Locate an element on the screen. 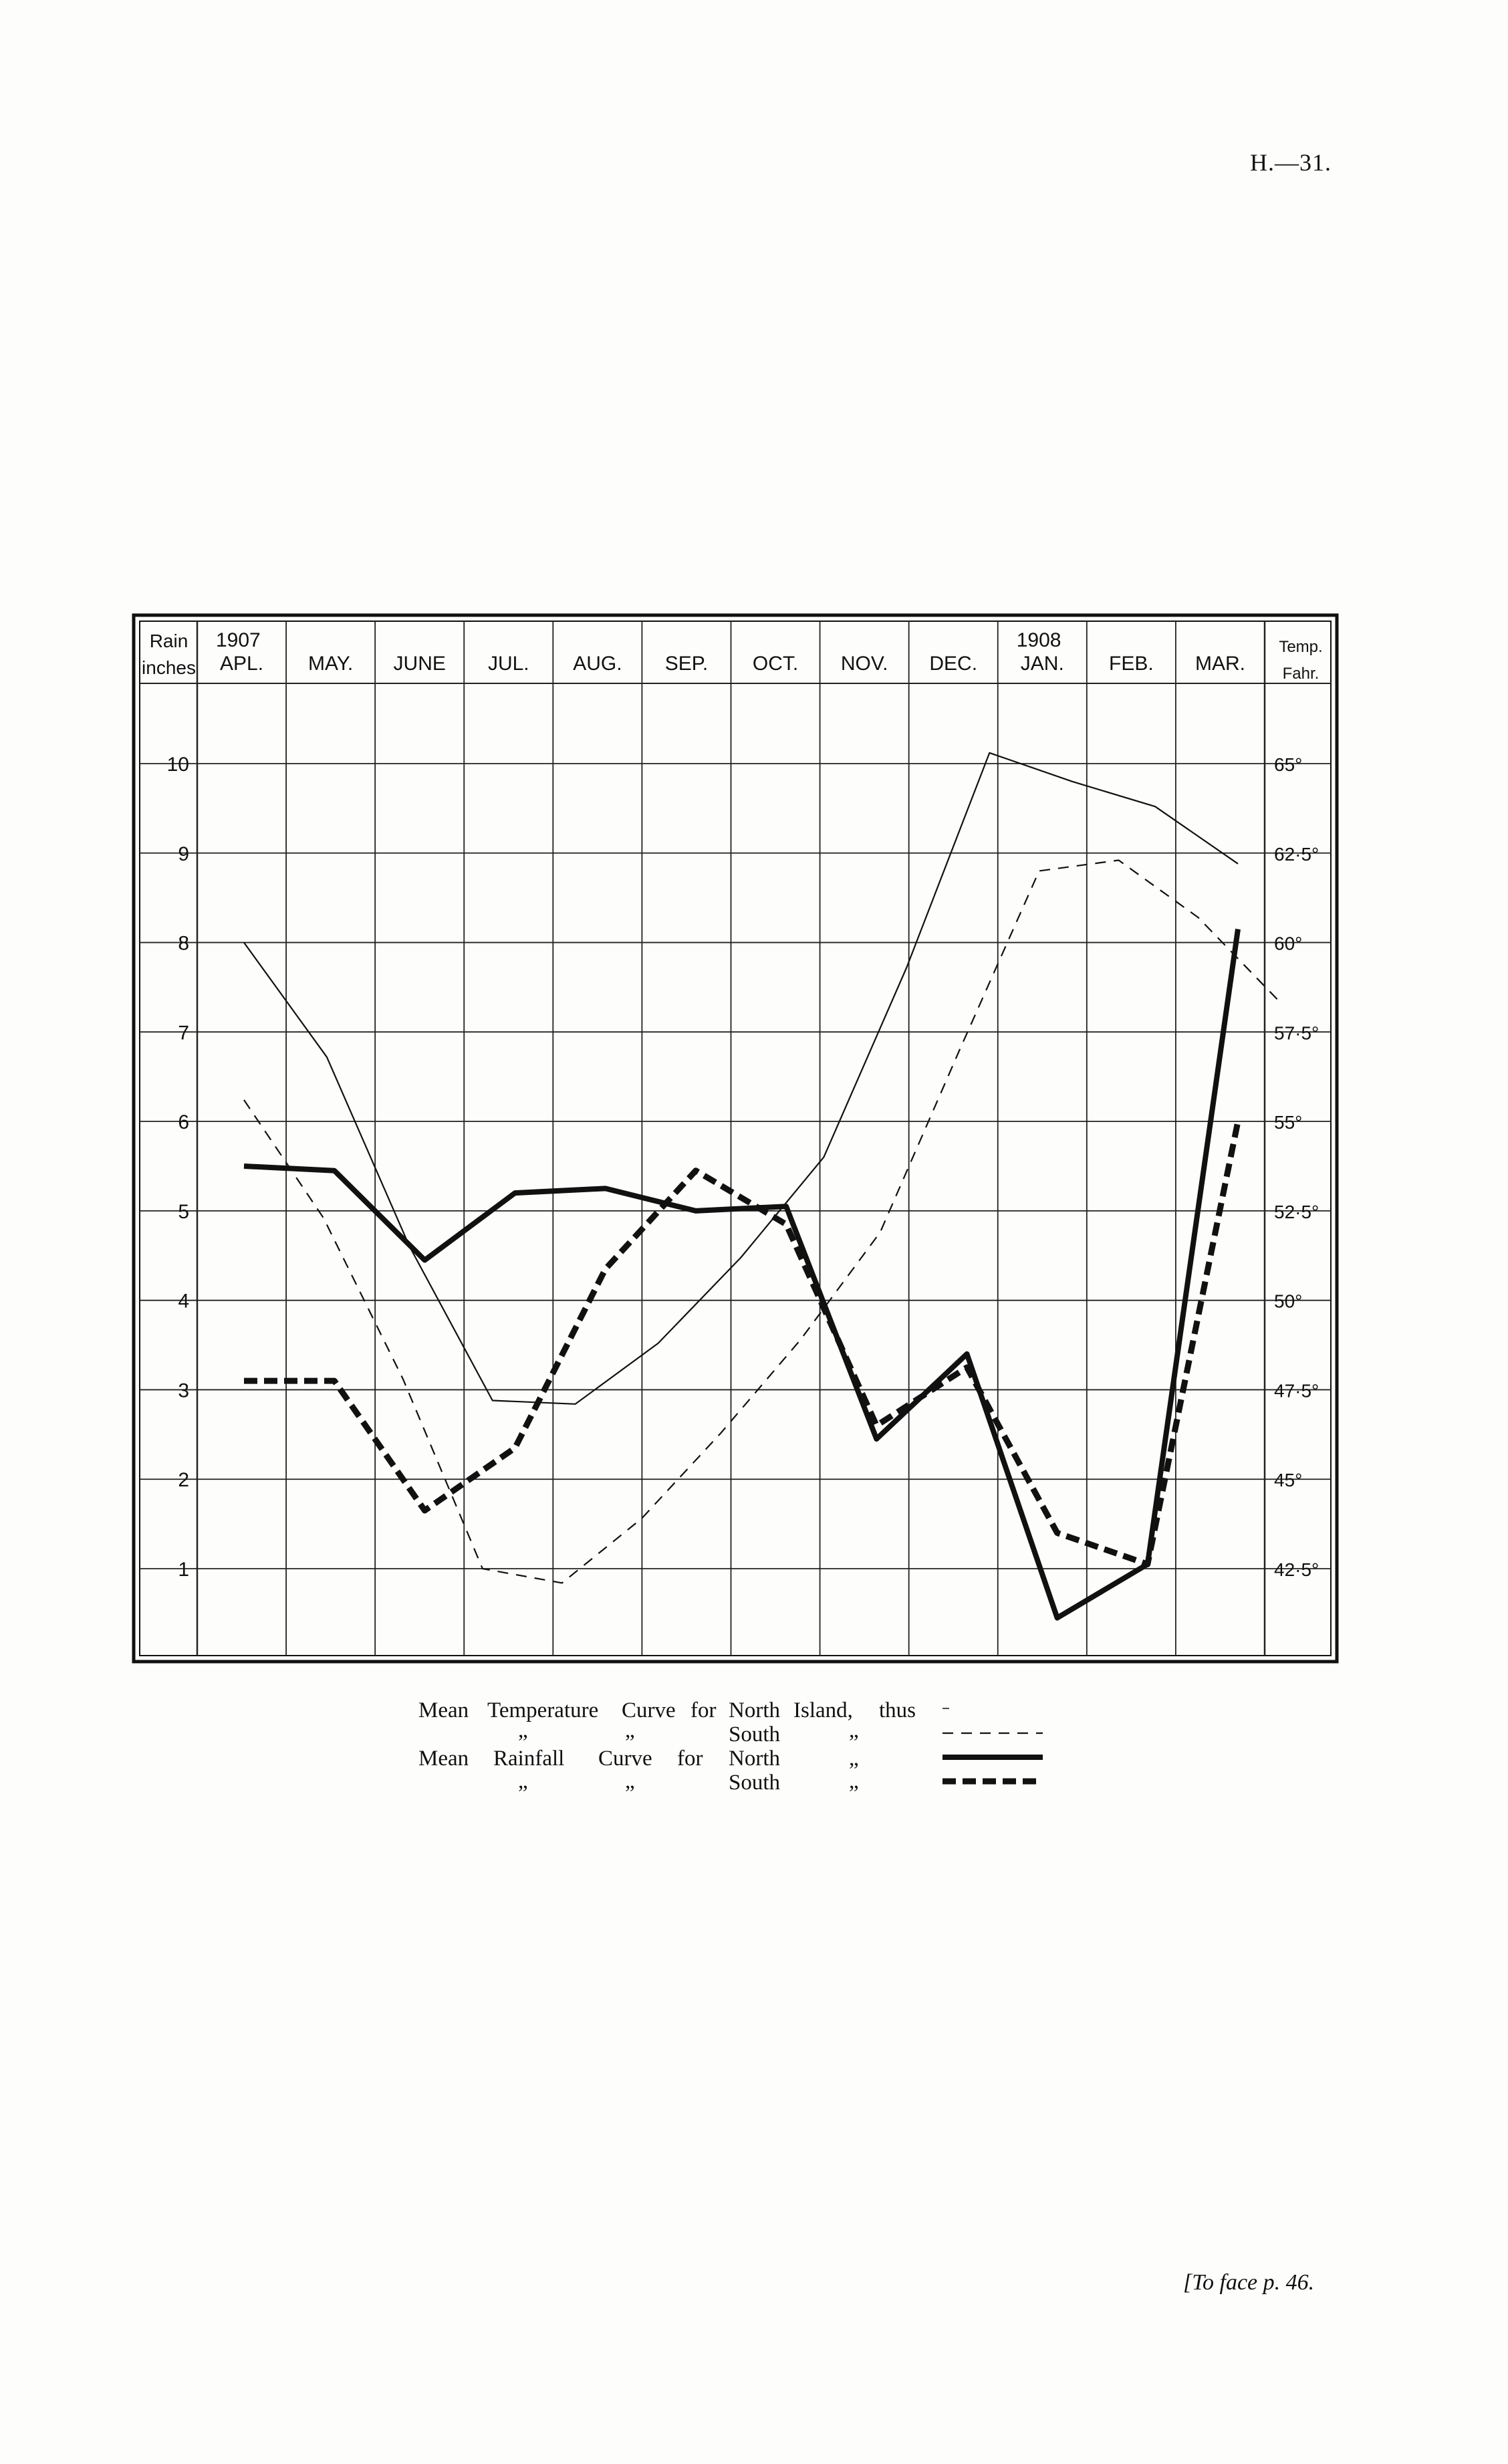 The height and width of the screenshot is (2464, 1508). temp-tick-label: 42·5° is located at coordinates (1296, 1569).